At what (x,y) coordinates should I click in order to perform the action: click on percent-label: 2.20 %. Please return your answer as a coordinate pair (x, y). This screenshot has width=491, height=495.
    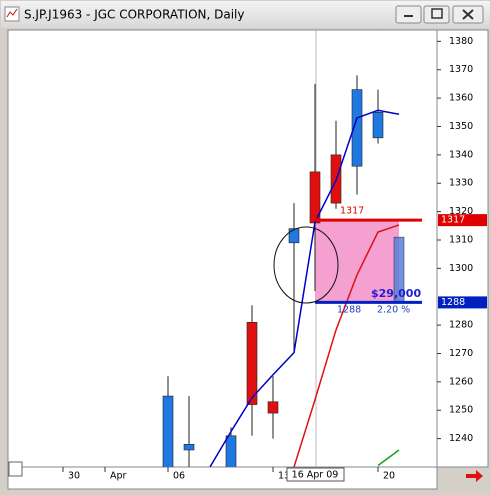
    Looking at the image, I should click on (393, 310).